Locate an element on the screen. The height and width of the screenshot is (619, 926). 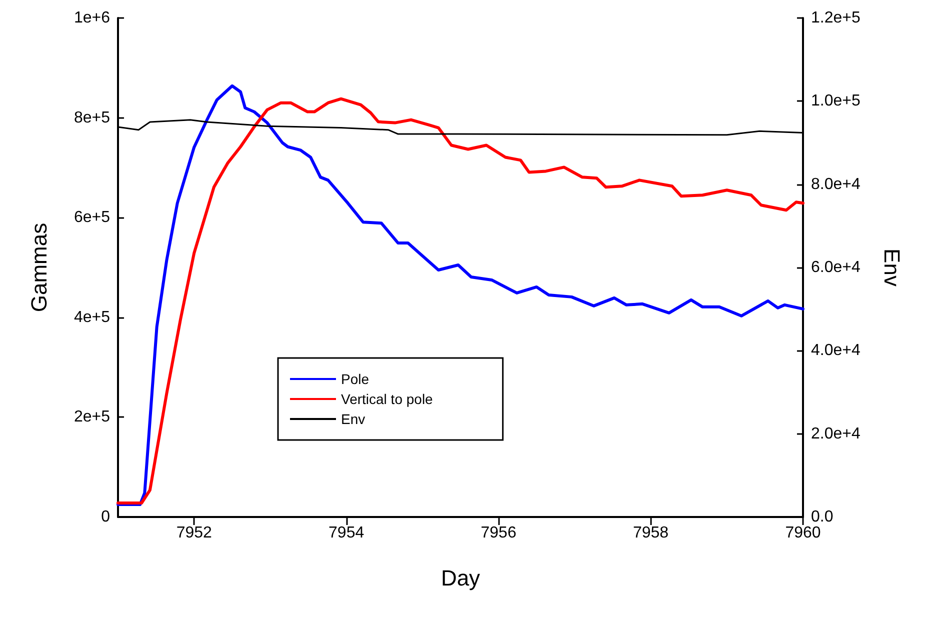
y2-tick-label: 4.0e+4 is located at coordinates (835, 351).